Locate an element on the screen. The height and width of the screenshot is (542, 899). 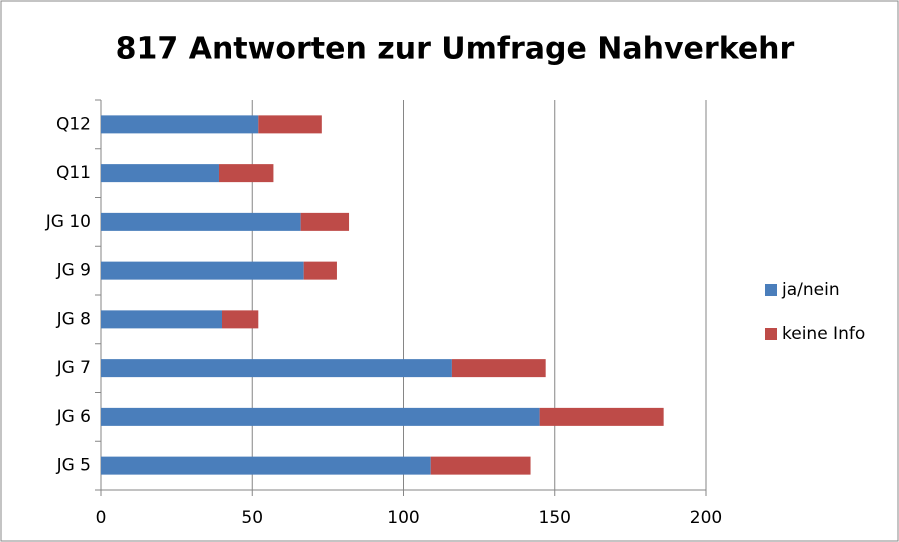
x-tick-label: 200 is located at coordinates (706, 518).